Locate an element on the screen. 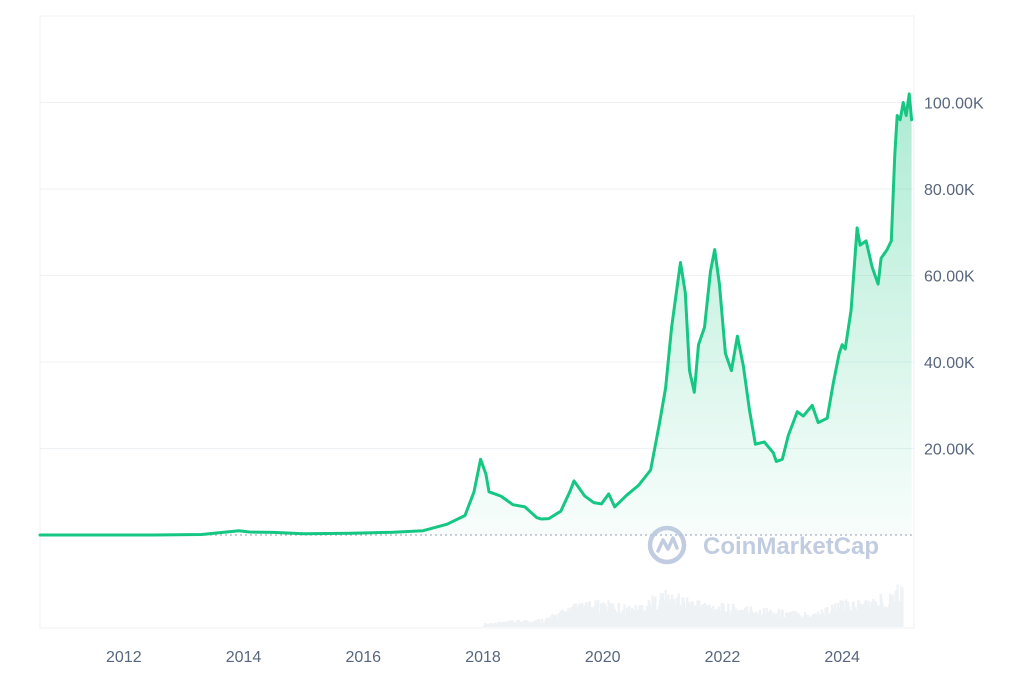 Image resolution: width=1024 pixels, height=683 pixels. x-tick-label: 2014 is located at coordinates (244, 657).